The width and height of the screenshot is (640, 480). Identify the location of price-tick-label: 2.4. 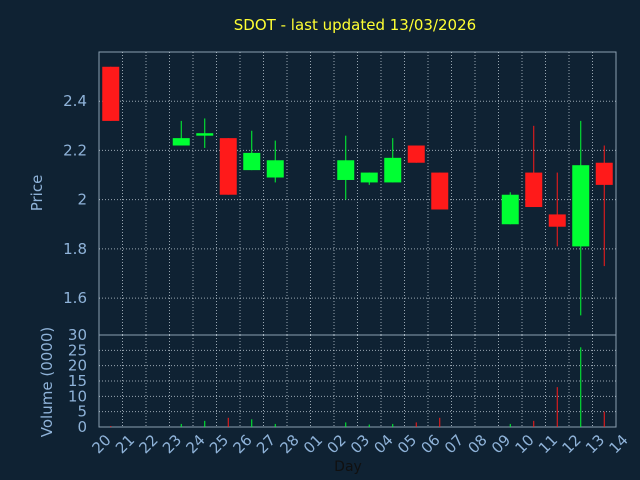
(75, 101).